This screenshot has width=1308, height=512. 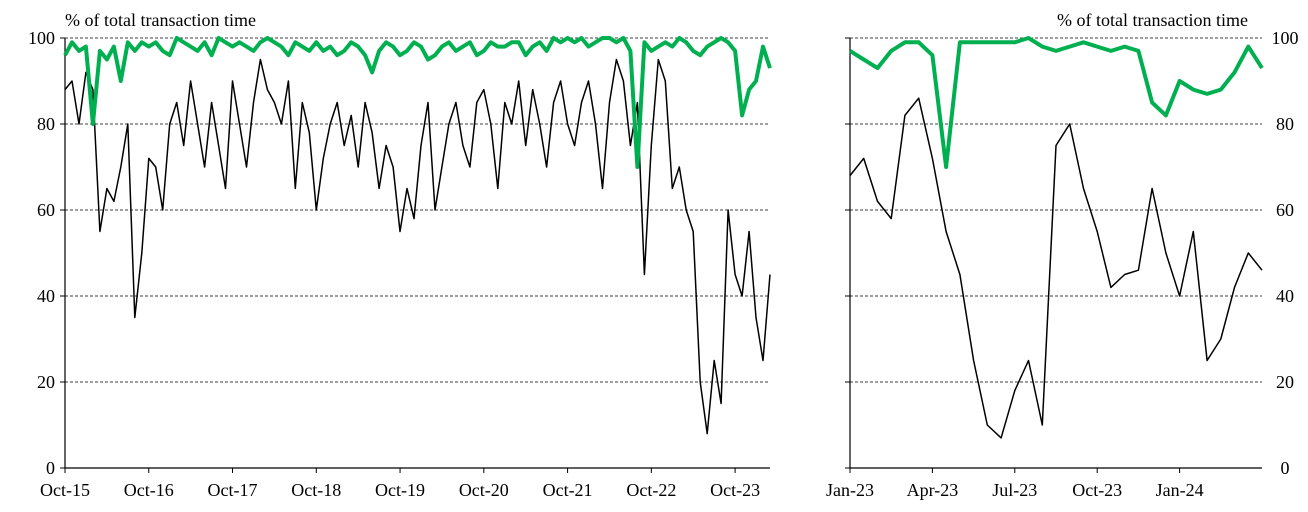 I want to click on x-tick-label: Oct-21, so click(x=568, y=490).